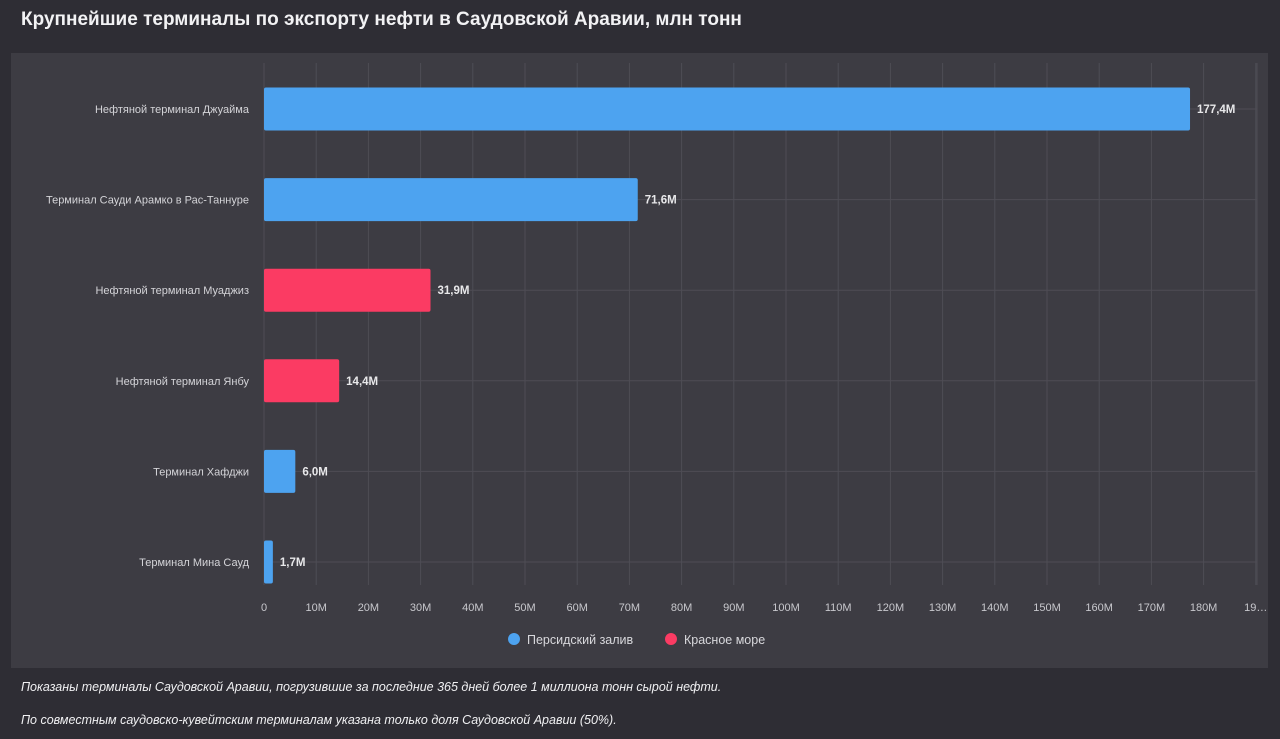  I want to click on x-tick-label: 70M, so click(629, 608).